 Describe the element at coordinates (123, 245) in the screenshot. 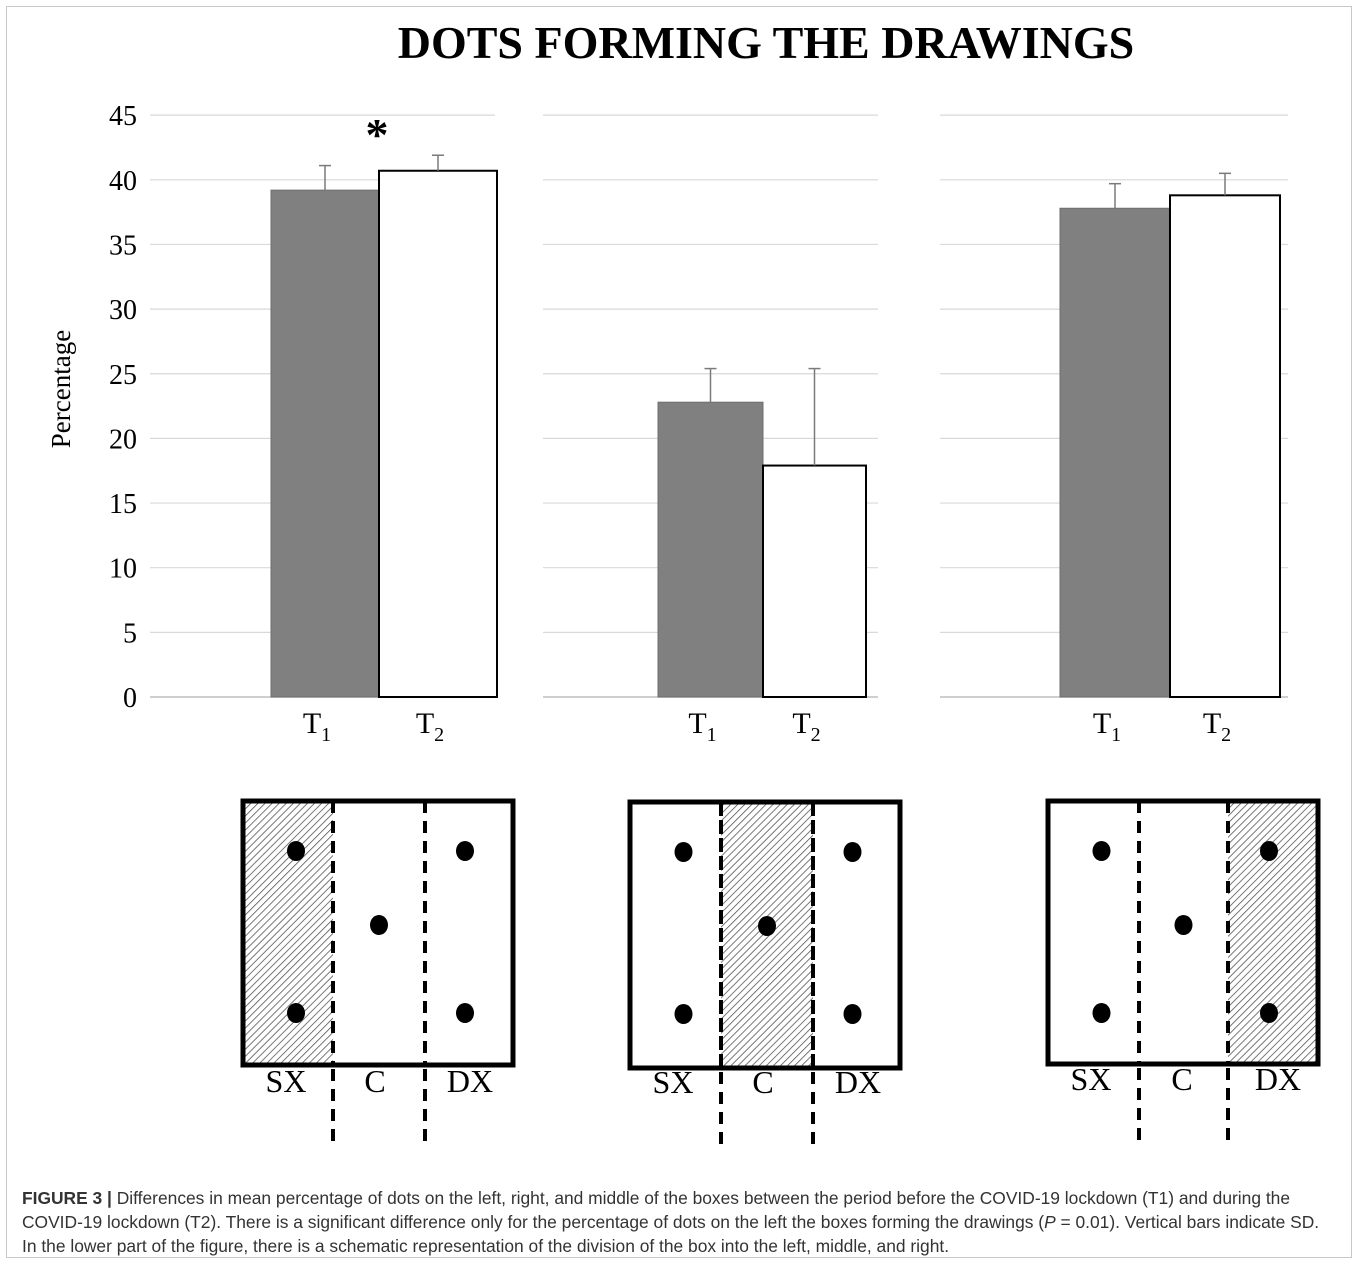

I see `y-tick-label: 35` at that location.